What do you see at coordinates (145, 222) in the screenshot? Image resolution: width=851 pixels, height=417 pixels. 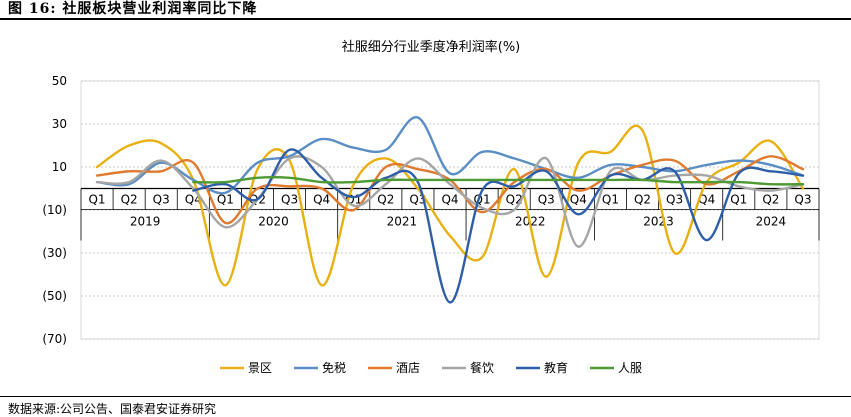 I see `year-label: 2019` at bounding box center [145, 222].